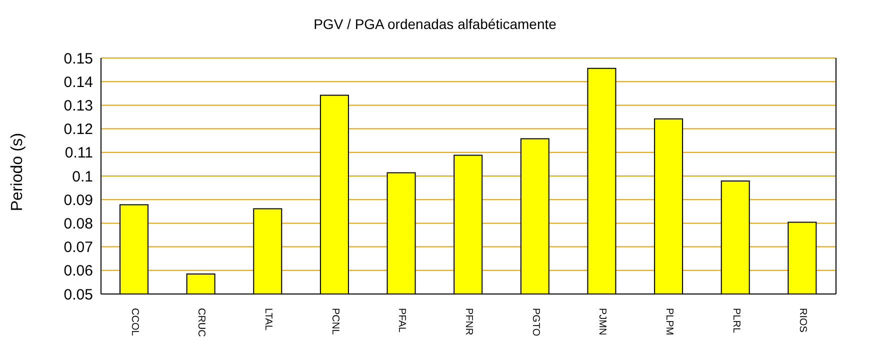 The width and height of the screenshot is (870, 350). I want to click on x-tick-label: PFAL, so click(402, 320).